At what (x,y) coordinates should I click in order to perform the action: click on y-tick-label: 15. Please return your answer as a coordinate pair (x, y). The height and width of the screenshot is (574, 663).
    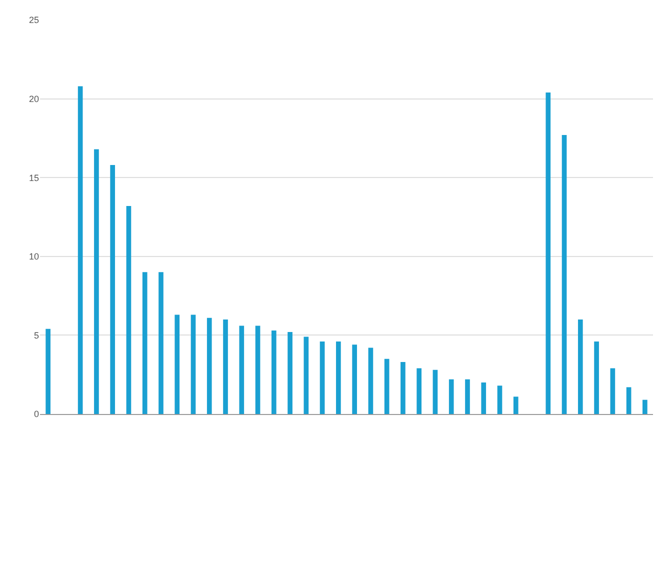
    Looking at the image, I should click on (33, 177).